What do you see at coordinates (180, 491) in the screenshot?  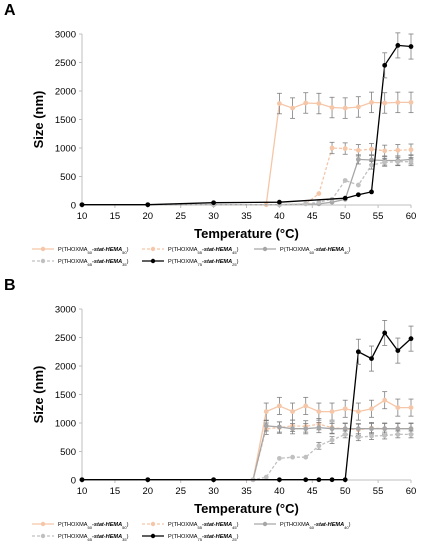 I see `x-tick-label: 25` at bounding box center [180, 491].